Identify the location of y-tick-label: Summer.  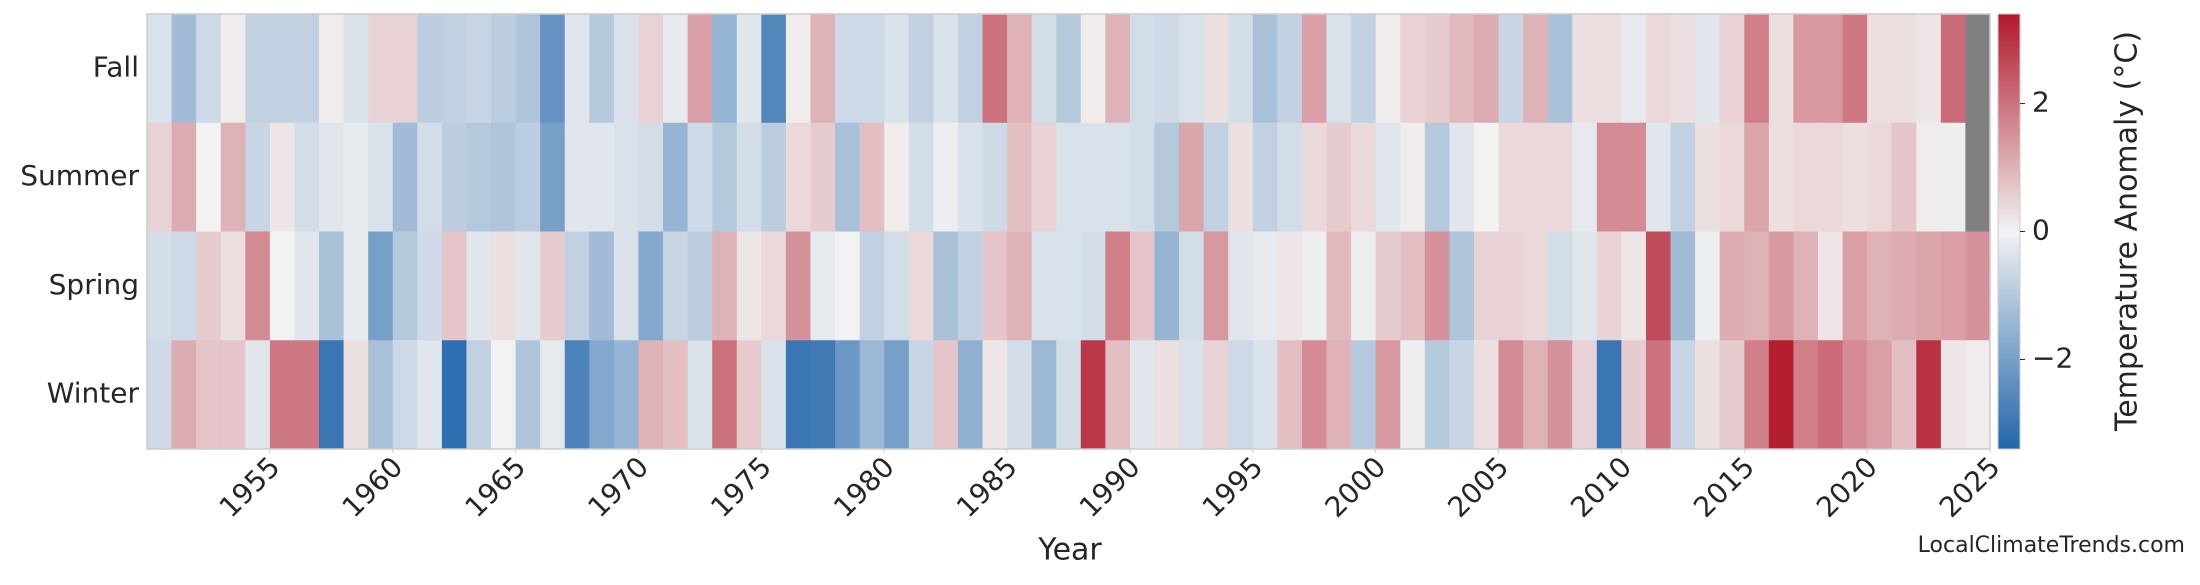
(79, 175).